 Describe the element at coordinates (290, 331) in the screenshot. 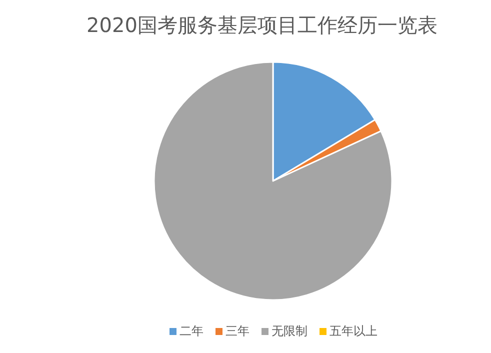

I see `legend-label: 无限制` at that location.